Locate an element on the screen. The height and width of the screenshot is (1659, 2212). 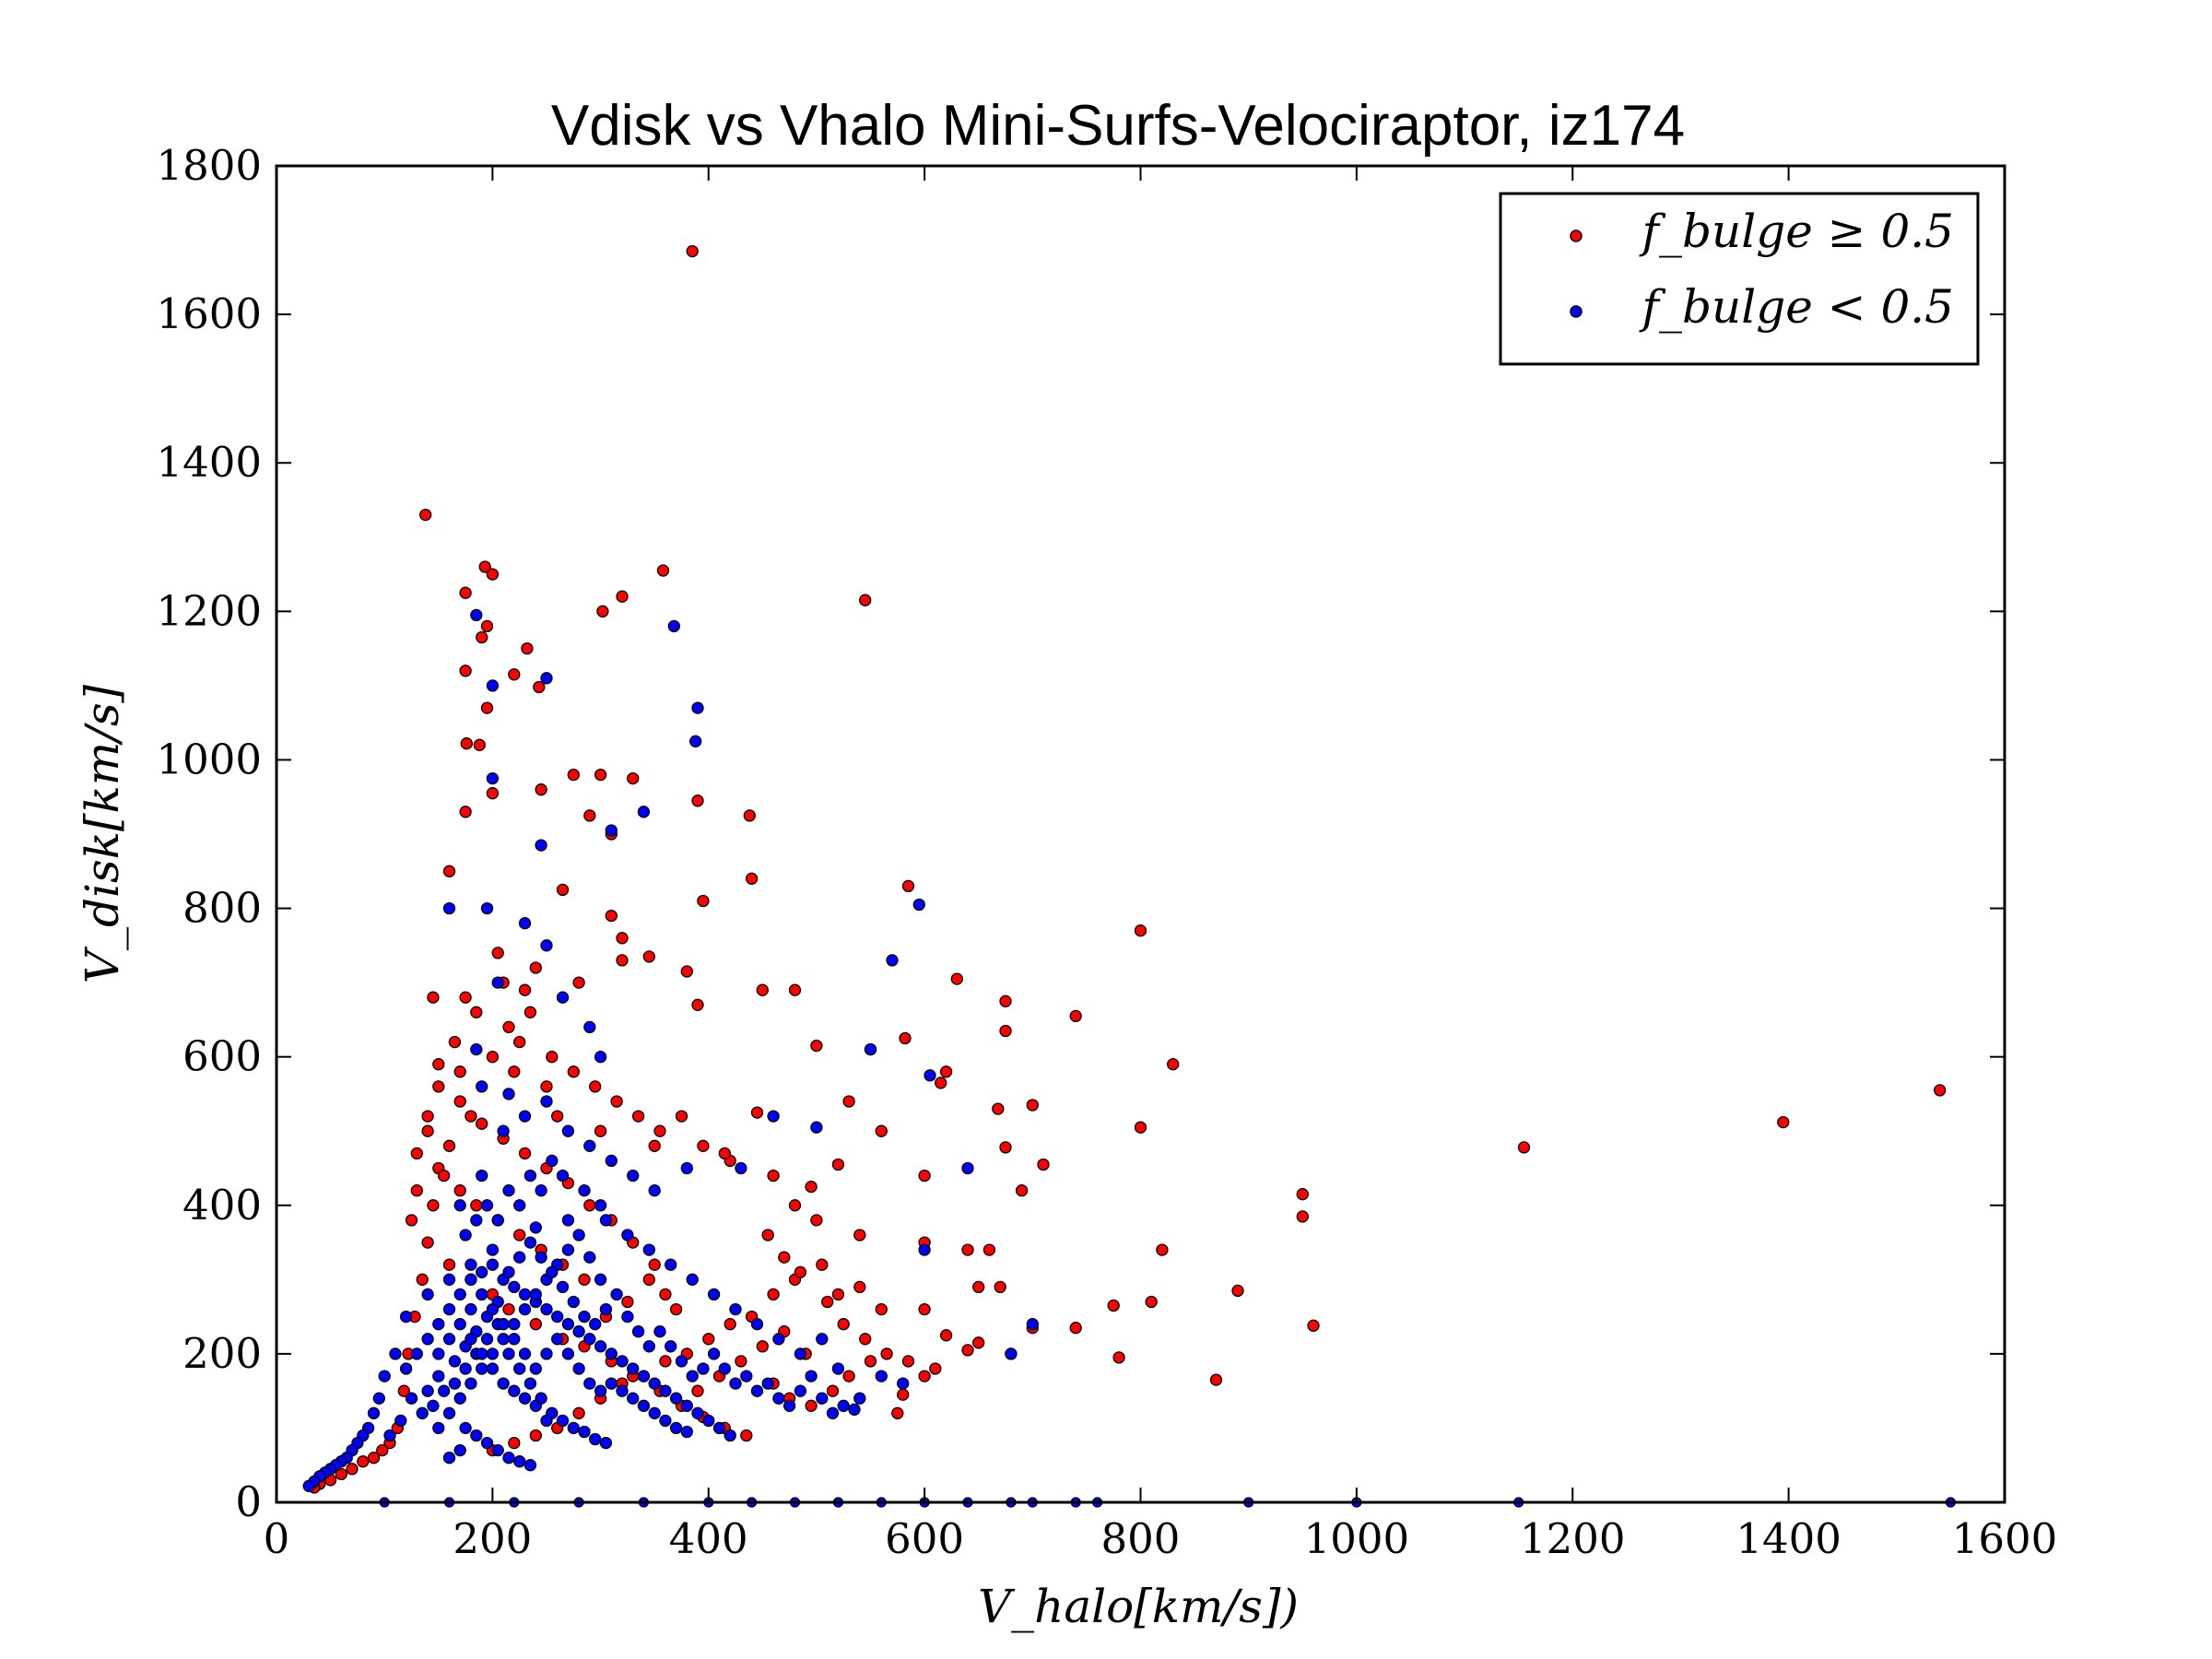
x-tick-label: 800 is located at coordinates (1141, 1538).